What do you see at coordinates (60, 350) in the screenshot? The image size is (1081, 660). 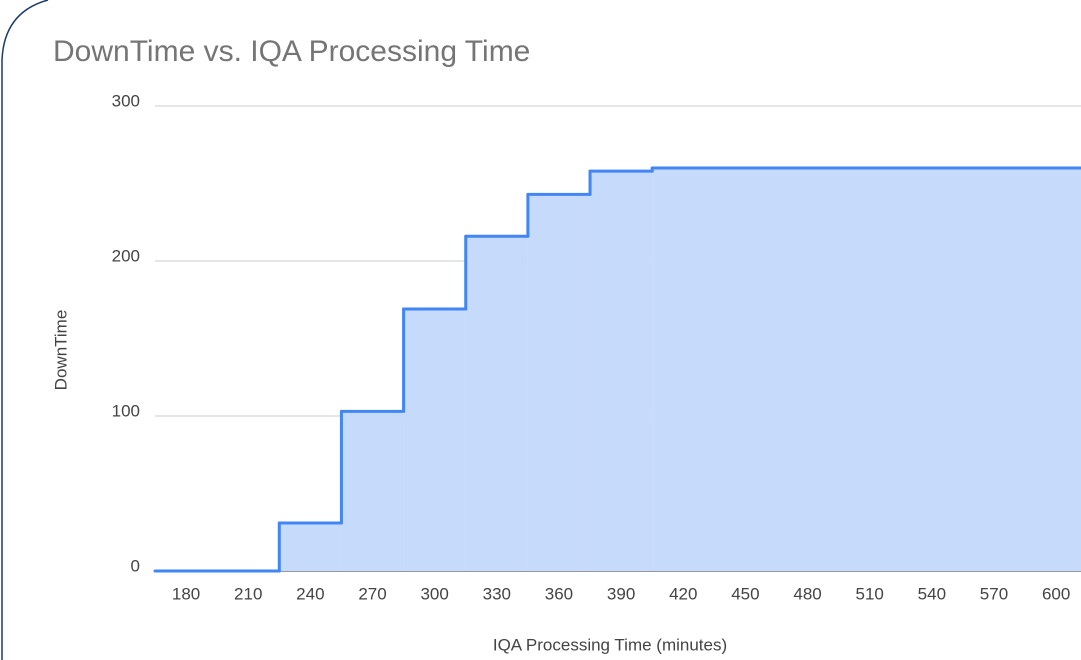 I see `y-axis-title: DownTime` at bounding box center [60, 350].